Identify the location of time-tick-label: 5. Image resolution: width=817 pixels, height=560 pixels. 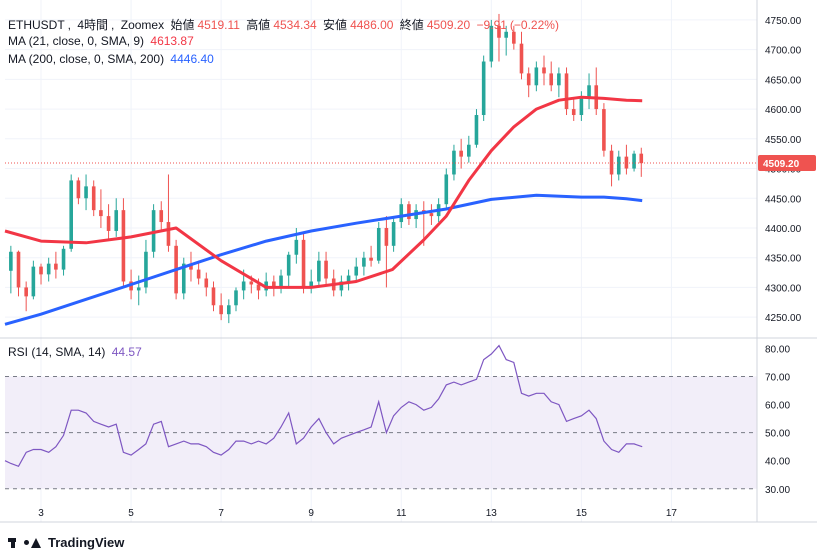
(131, 513).